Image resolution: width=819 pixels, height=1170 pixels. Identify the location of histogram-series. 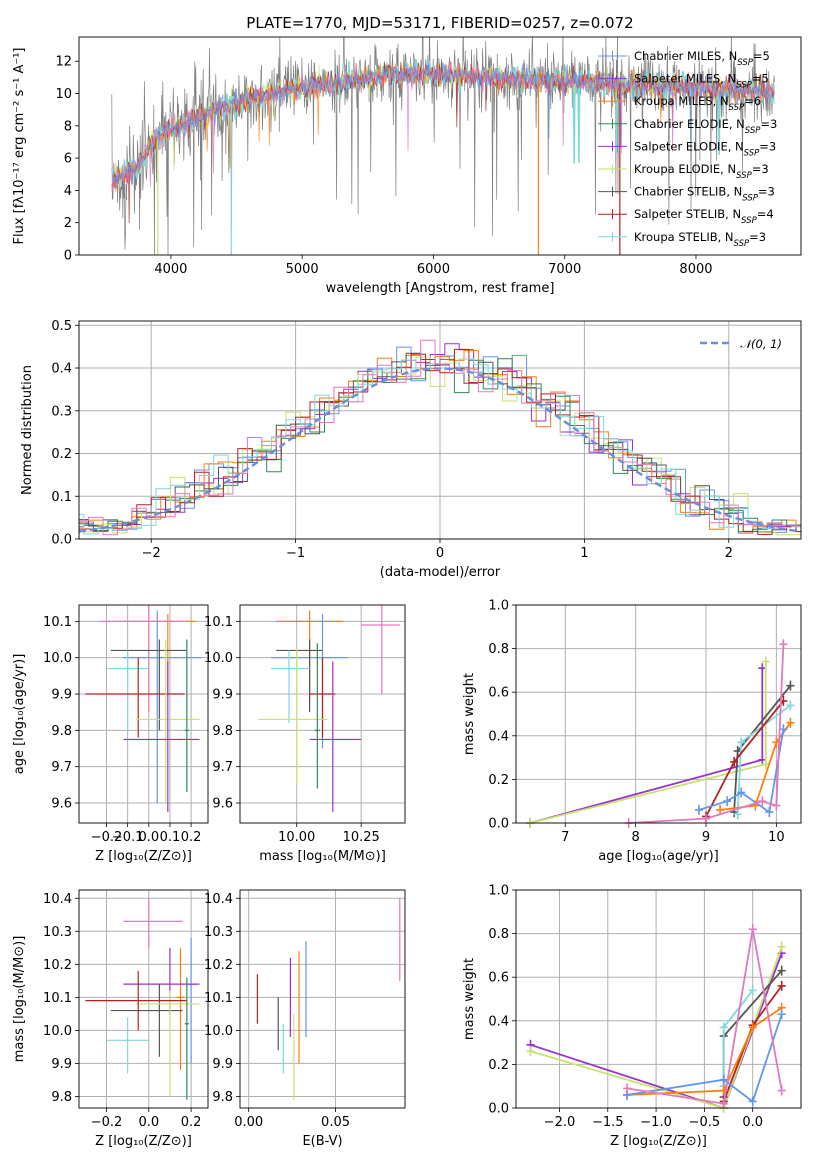
(440, 446).